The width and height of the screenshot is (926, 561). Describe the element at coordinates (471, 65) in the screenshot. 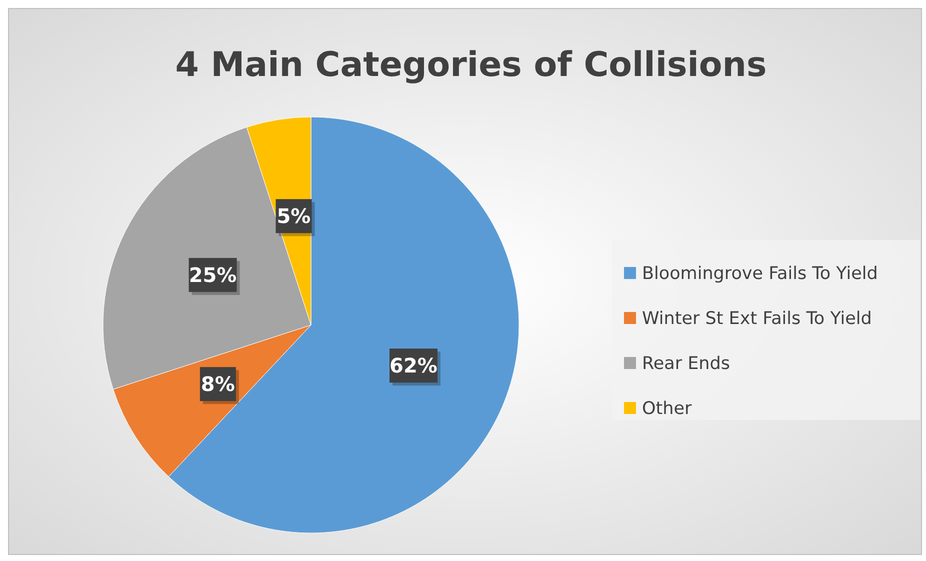

I see `chart-title: 4 Main Categories of Collisions` at that location.